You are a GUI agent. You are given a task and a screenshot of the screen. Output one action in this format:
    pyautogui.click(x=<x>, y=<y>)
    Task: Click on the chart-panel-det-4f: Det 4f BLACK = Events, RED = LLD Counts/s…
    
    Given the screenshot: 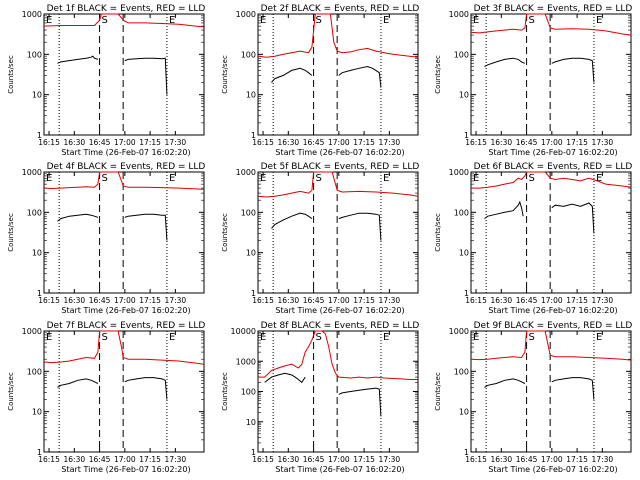 What is the action you would take?
    pyautogui.click(x=106, y=238)
    